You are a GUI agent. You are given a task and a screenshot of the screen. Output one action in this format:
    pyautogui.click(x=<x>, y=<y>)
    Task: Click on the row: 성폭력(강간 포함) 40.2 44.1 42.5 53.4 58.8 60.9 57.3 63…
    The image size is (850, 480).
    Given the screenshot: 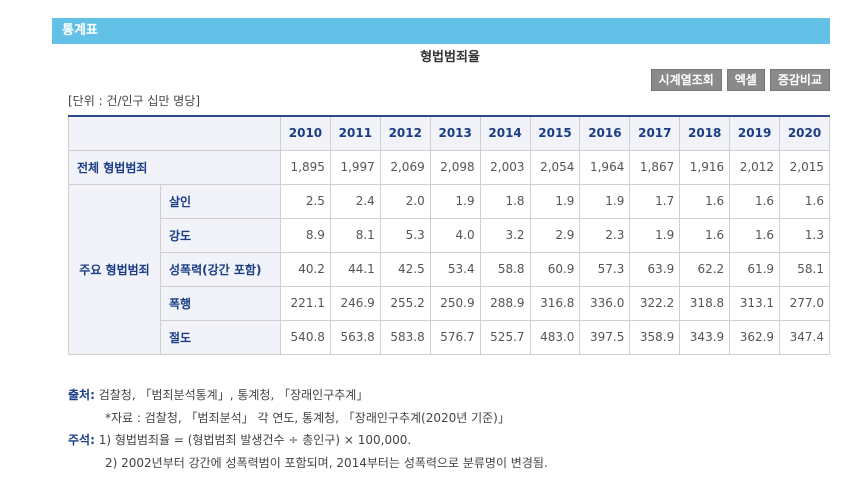 What is the action you would take?
    pyautogui.click(x=449, y=269)
    